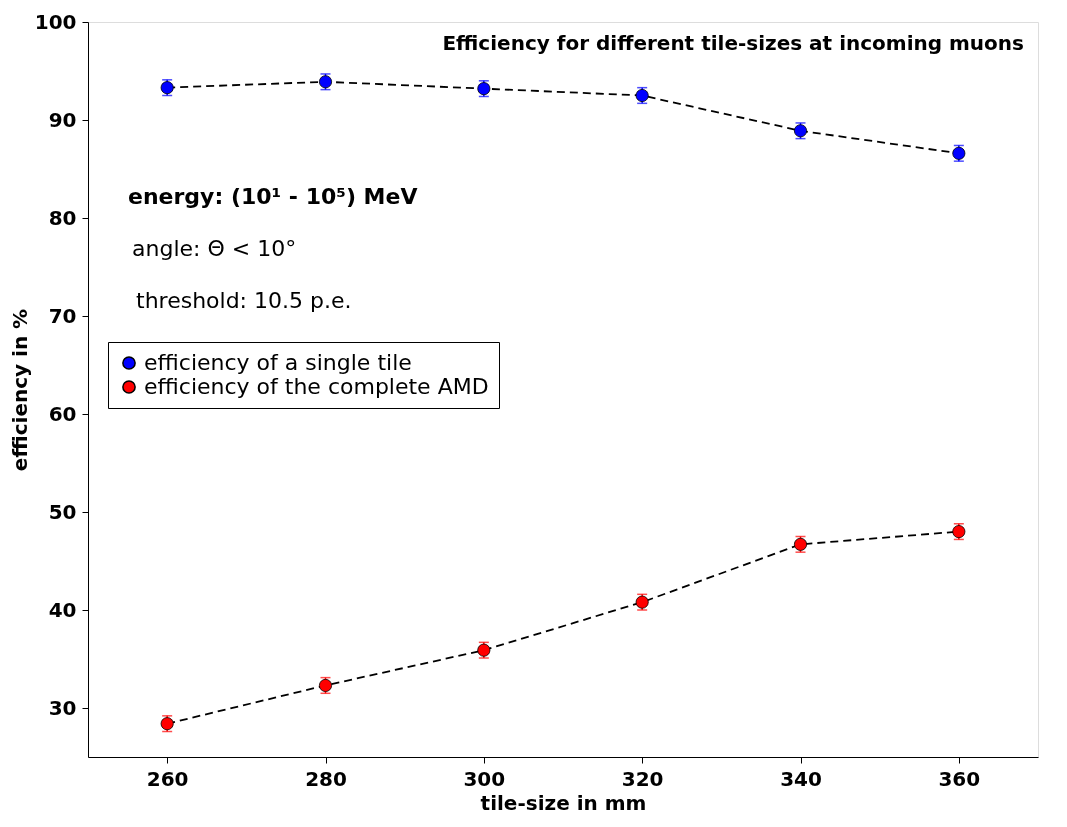 The image size is (1067, 827). I want to click on x-tick-label: 340, so click(801, 778).